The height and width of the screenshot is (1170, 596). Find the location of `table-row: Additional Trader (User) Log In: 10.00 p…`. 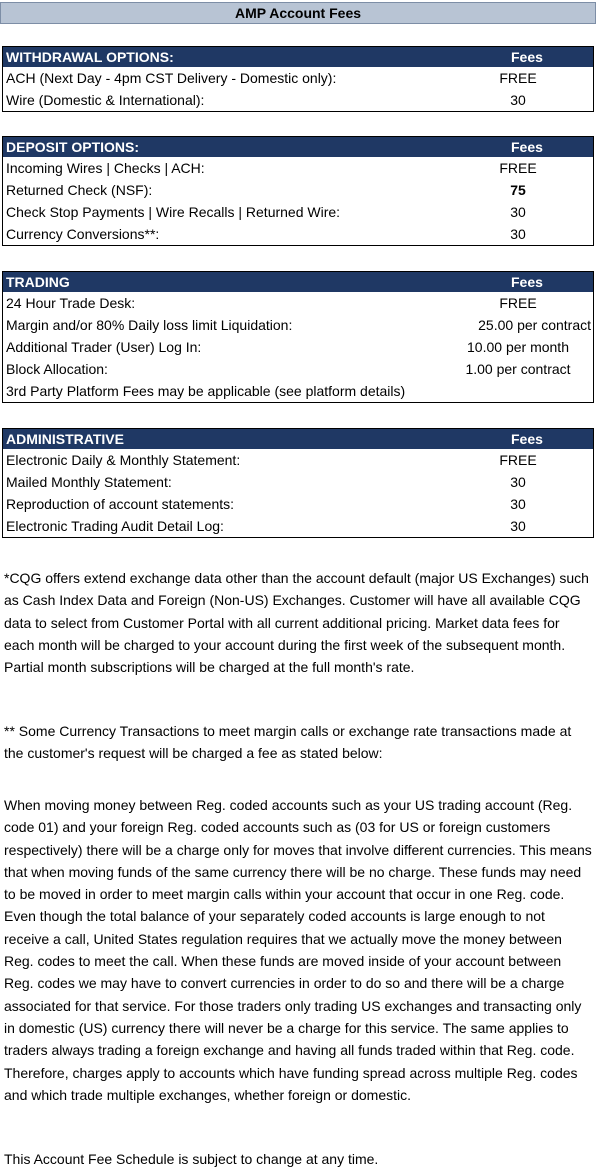

table-row: Additional Trader (User) Log In: 10.00 p… is located at coordinates (298, 347).